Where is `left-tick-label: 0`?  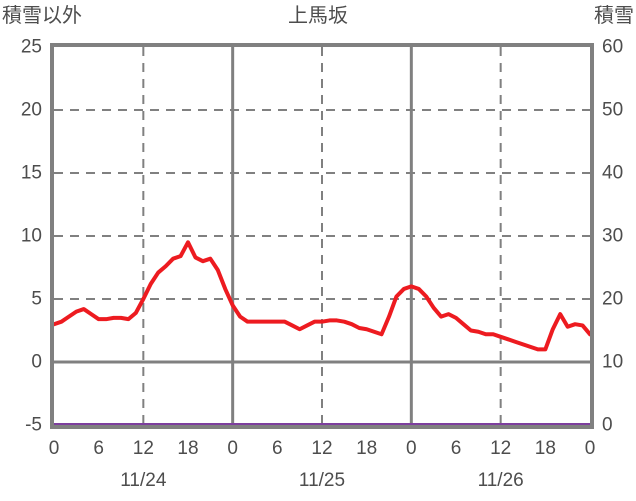 left-tick-label: 0 is located at coordinates (36, 362).